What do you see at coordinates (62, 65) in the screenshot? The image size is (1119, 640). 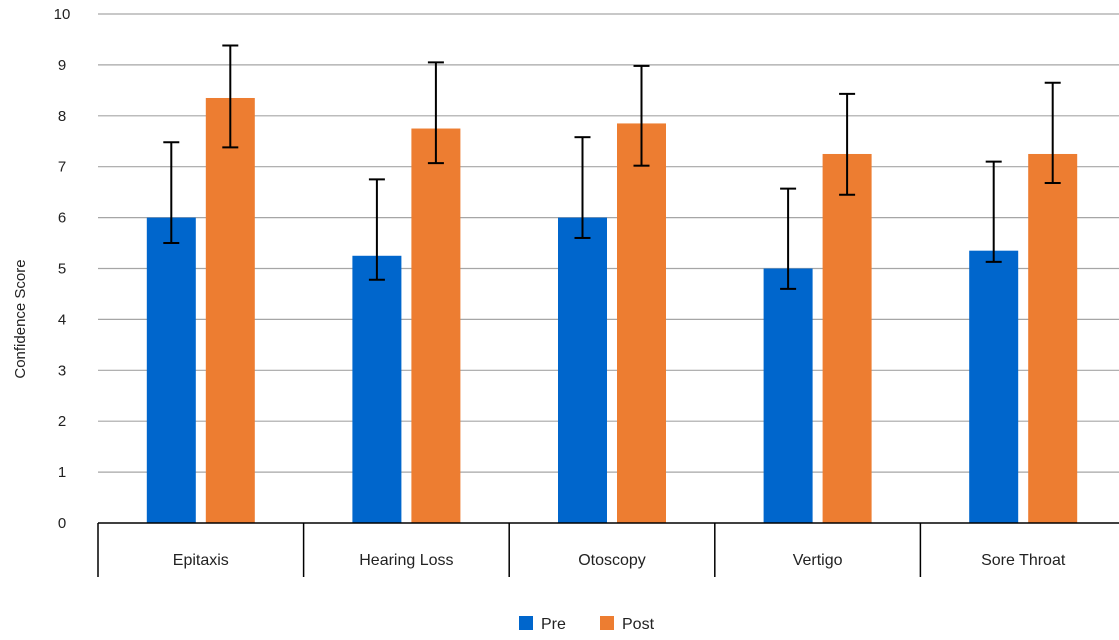 I see `y-tick-label: 9` at bounding box center [62, 65].